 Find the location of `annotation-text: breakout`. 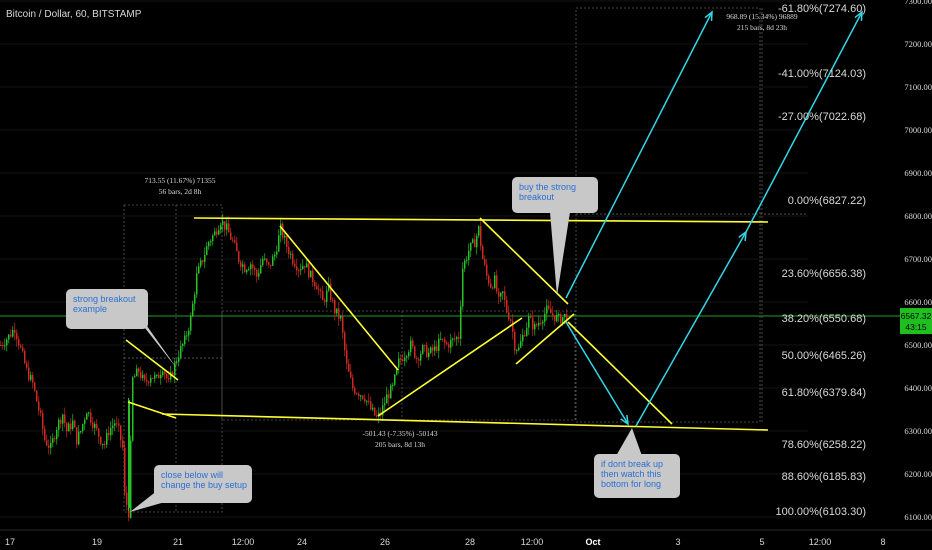

annotation-text: breakout is located at coordinates (537, 197).